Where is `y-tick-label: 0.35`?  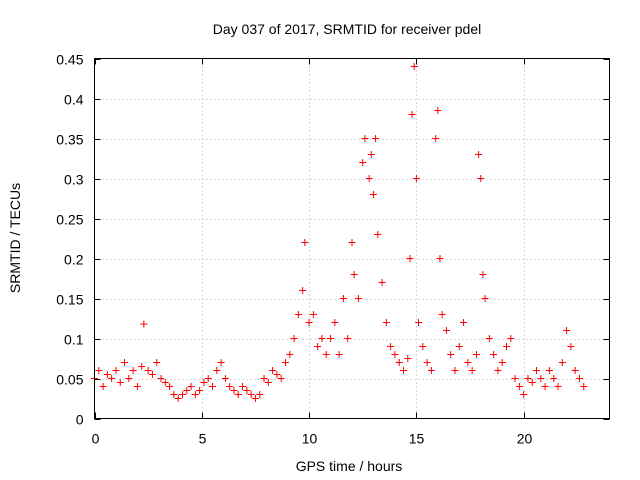
y-tick-label: 0.35 is located at coordinates (69, 140).